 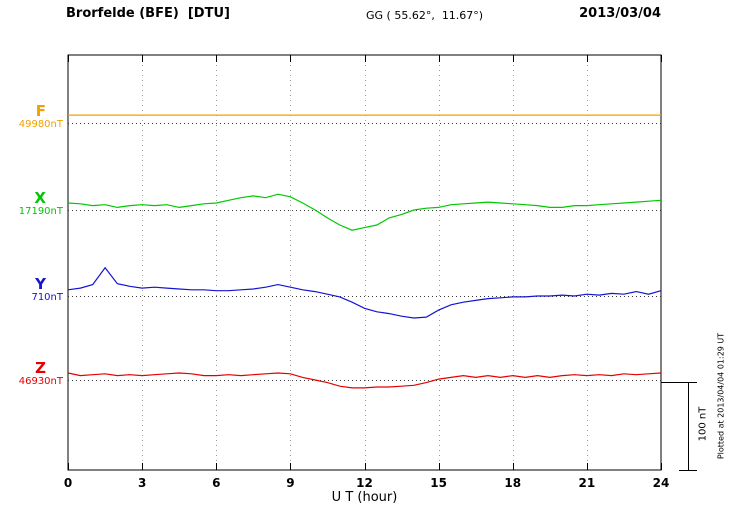 What do you see at coordinates (40, 211) in the screenshot?
I see `component-baseline-value: 17190nT` at bounding box center [40, 211].